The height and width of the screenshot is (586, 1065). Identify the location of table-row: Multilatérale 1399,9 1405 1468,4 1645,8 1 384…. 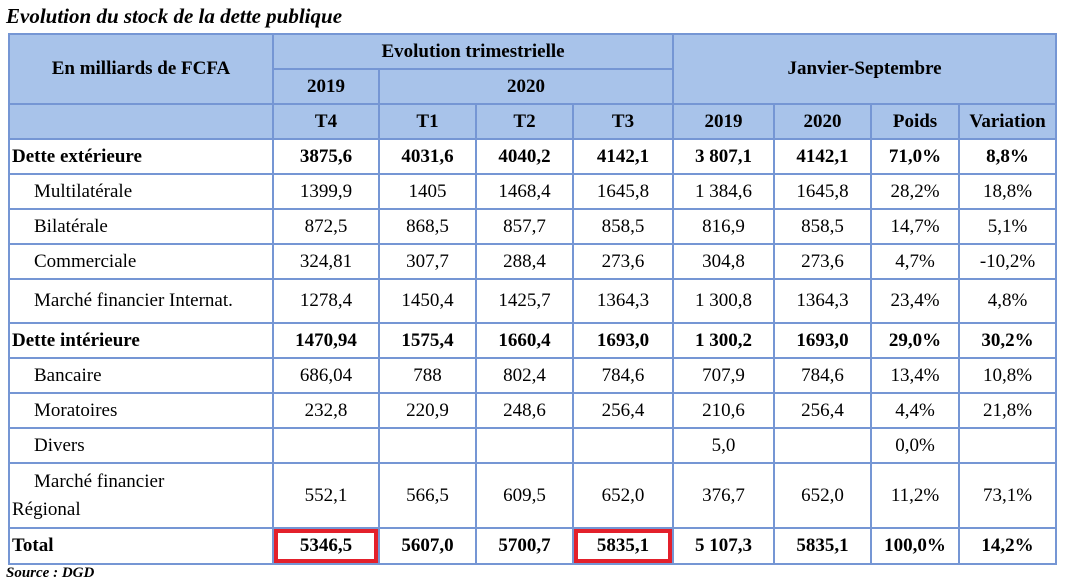
(533, 191).